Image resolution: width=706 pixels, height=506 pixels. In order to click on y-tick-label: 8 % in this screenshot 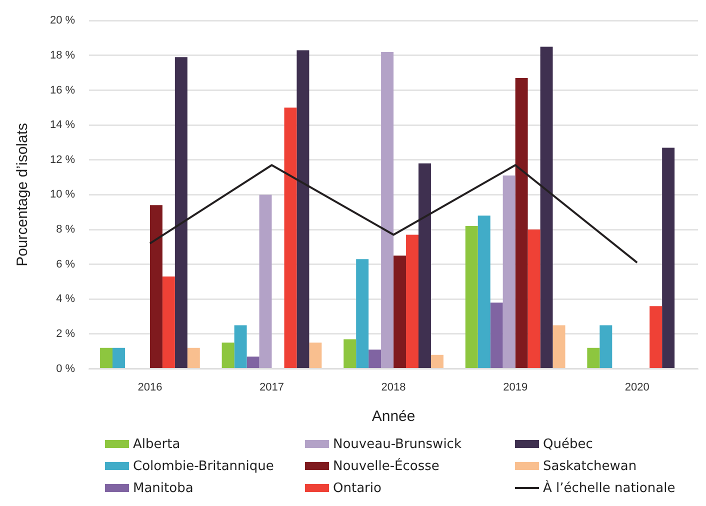, I will do `click(66, 230)`.